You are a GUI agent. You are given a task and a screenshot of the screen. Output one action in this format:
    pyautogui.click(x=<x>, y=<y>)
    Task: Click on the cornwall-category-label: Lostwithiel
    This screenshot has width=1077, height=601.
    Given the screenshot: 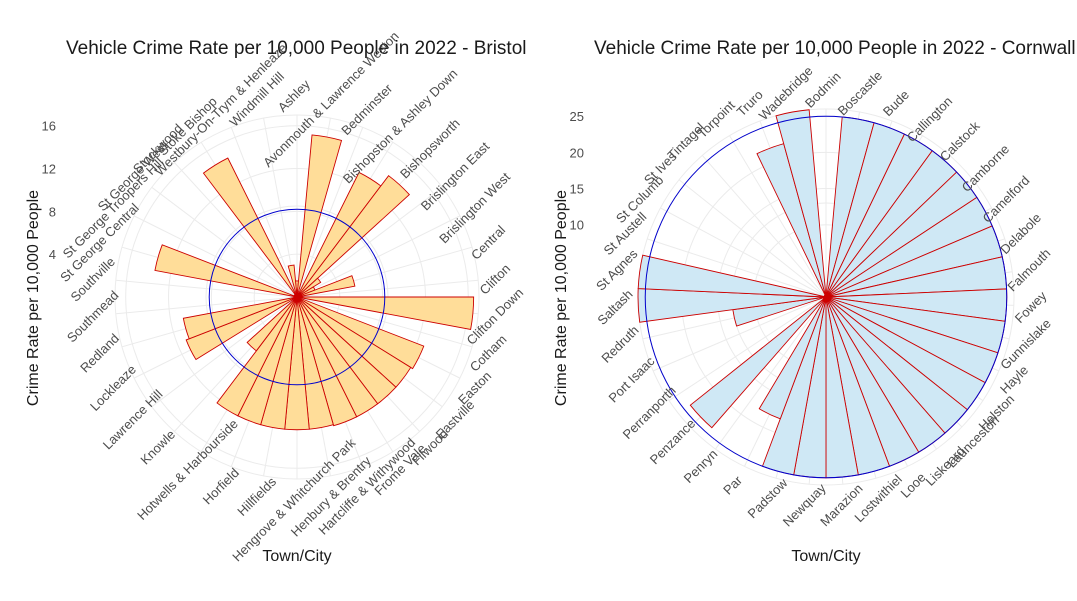 What is the action you would take?
    pyautogui.click(x=878, y=498)
    